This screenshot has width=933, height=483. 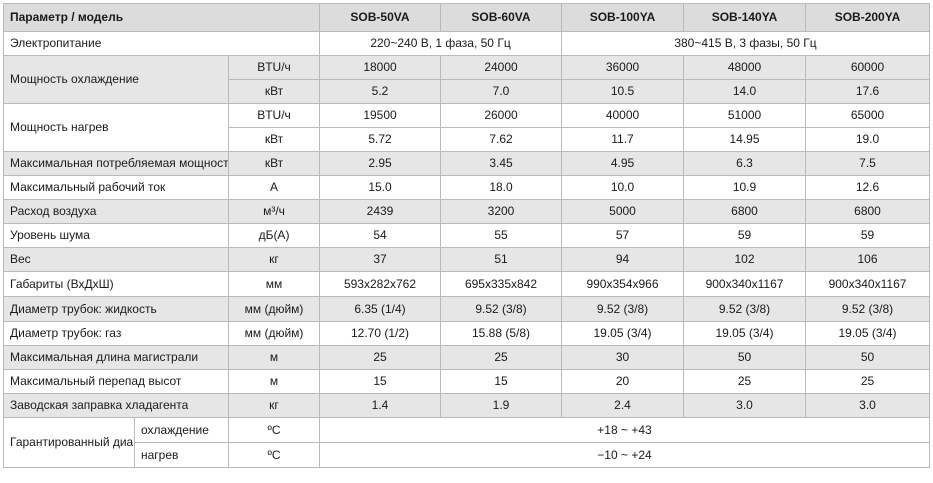 What do you see at coordinates (622, 211) in the screenshot?
I see `table-cell: 5000` at bounding box center [622, 211].